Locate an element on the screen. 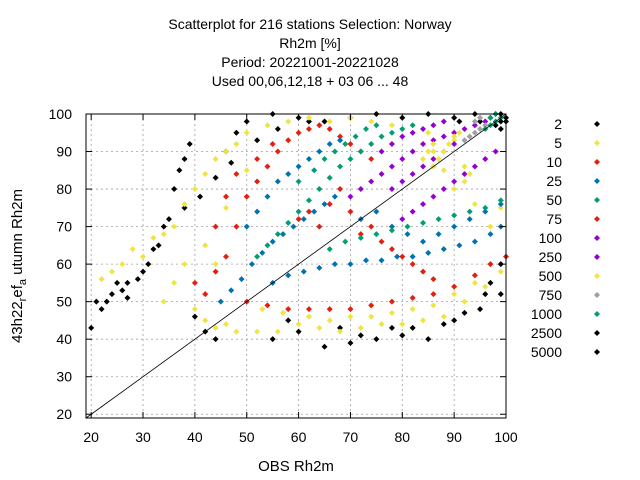  x-tick-label: 40 is located at coordinates (195, 437).